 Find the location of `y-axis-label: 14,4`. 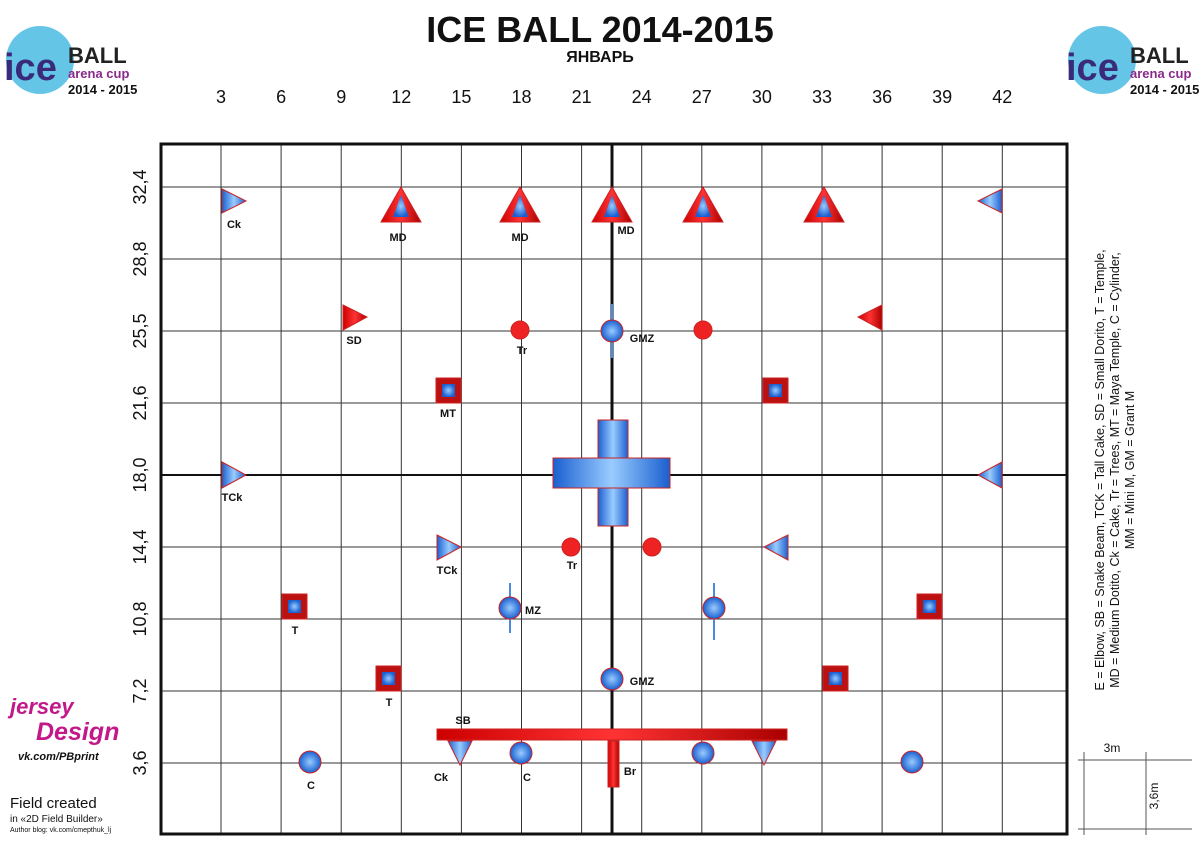

y-axis-label: 14,4 is located at coordinates (140, 546).